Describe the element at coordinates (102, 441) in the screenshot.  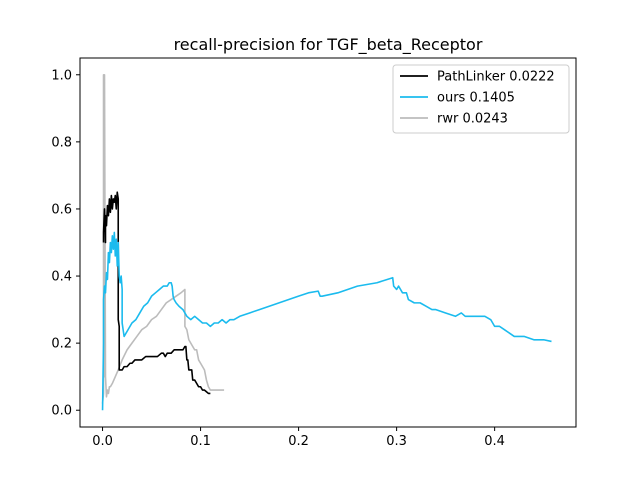
I see `x-tick-label: 0.0` at that location.